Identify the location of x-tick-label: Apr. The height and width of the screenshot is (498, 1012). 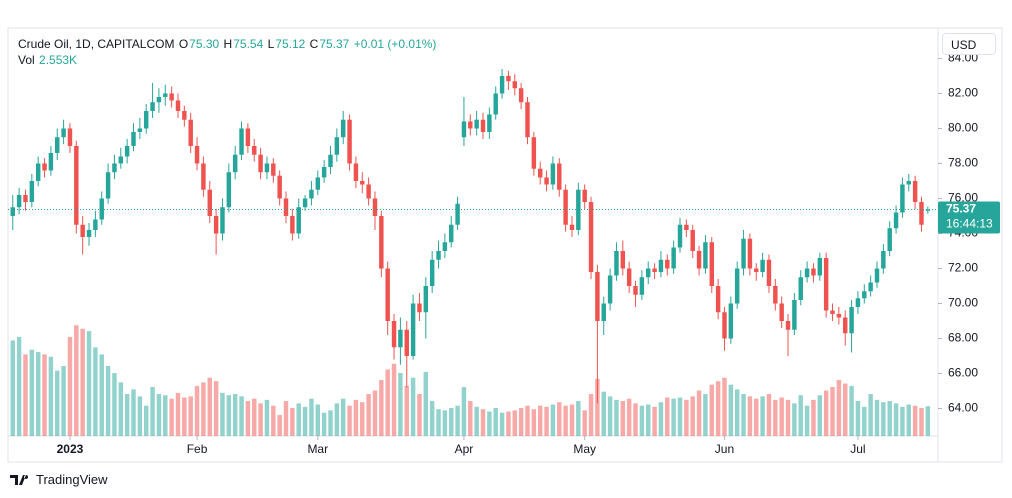
(464, 449).